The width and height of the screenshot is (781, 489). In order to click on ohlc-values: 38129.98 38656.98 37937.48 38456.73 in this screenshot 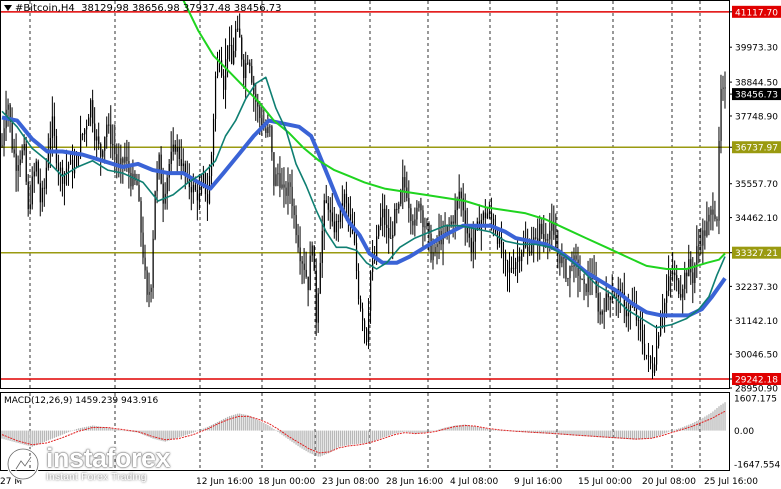, I will do `click(181, 8)`.